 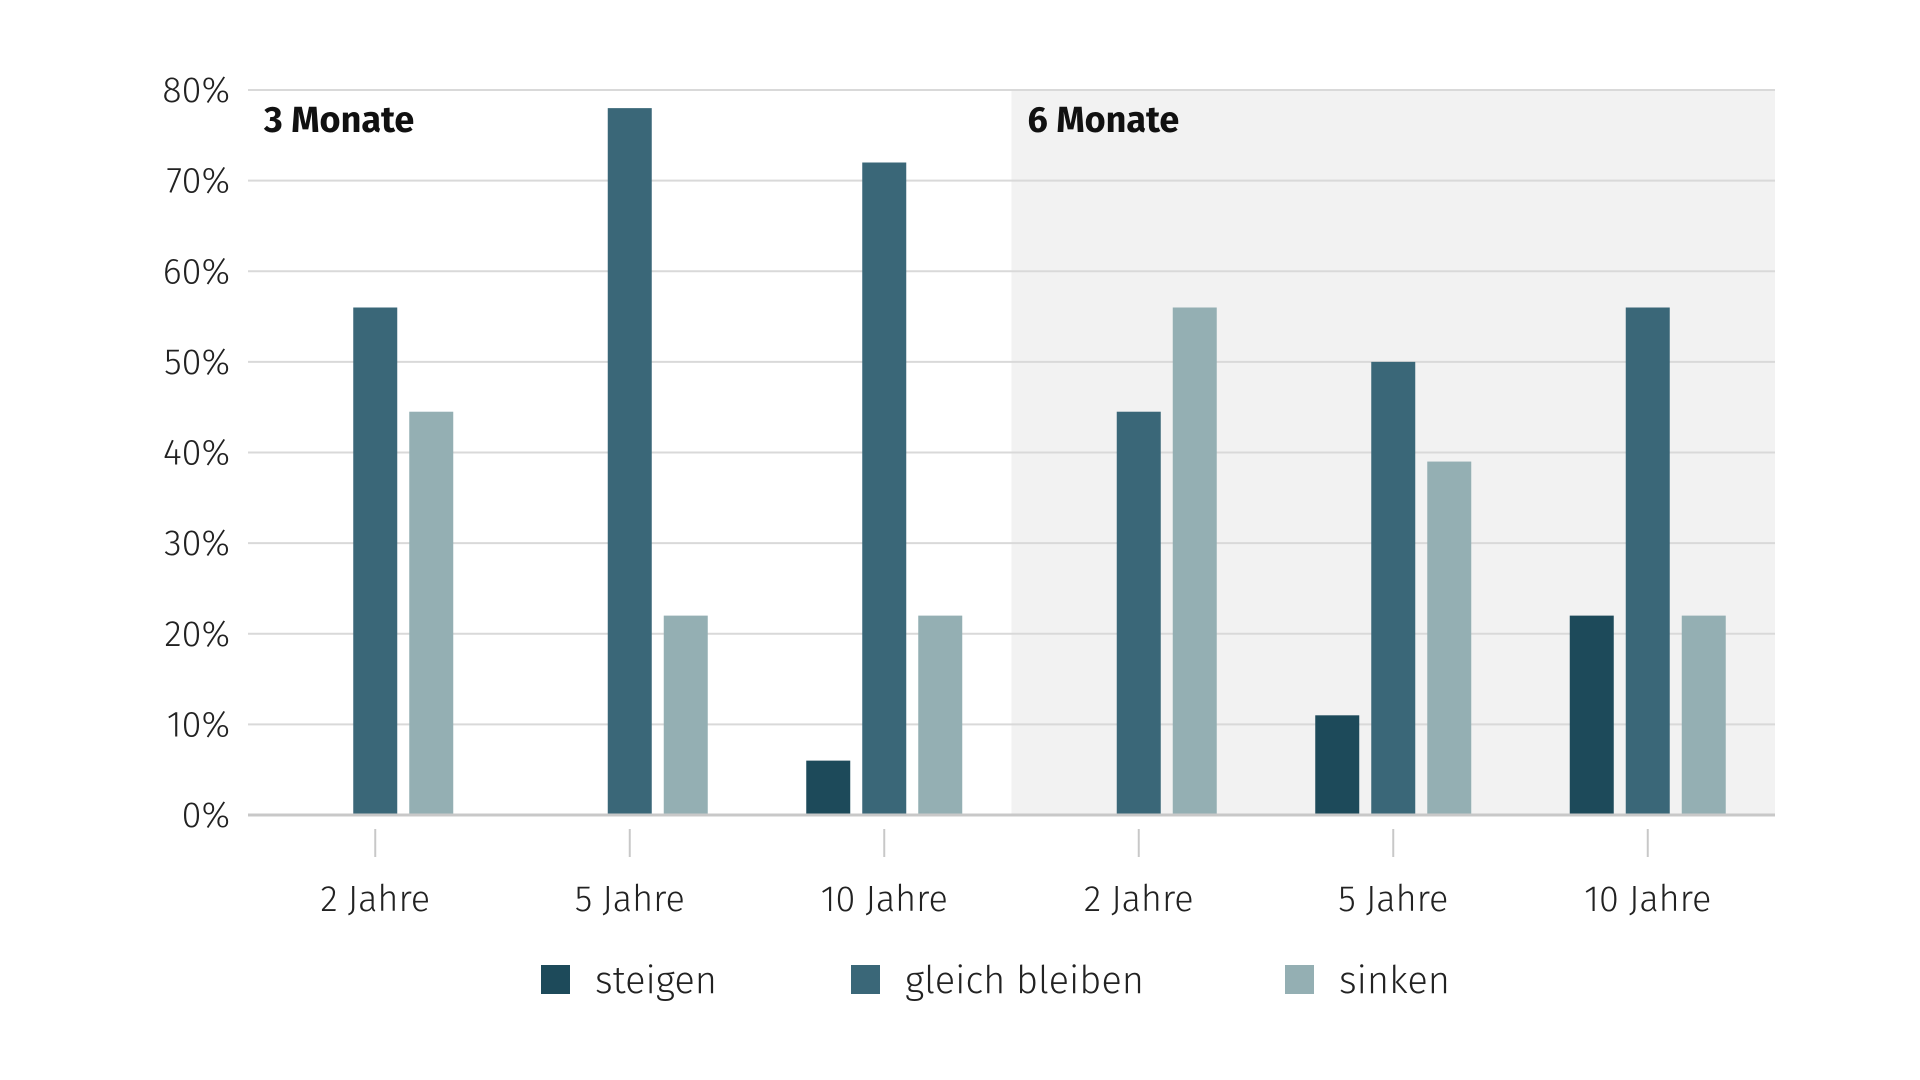 I want to click on legend-item: steigen, so click(x=629, y=981).